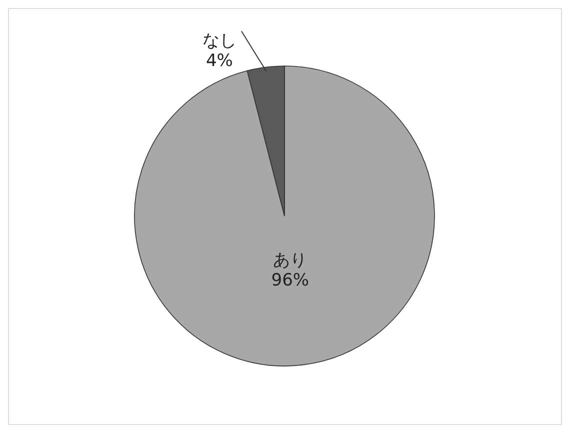 The image size is (573, 436). Describe the element at coordinates (290, 280) in the screenshot. I see `data-label: 96%` at that location.